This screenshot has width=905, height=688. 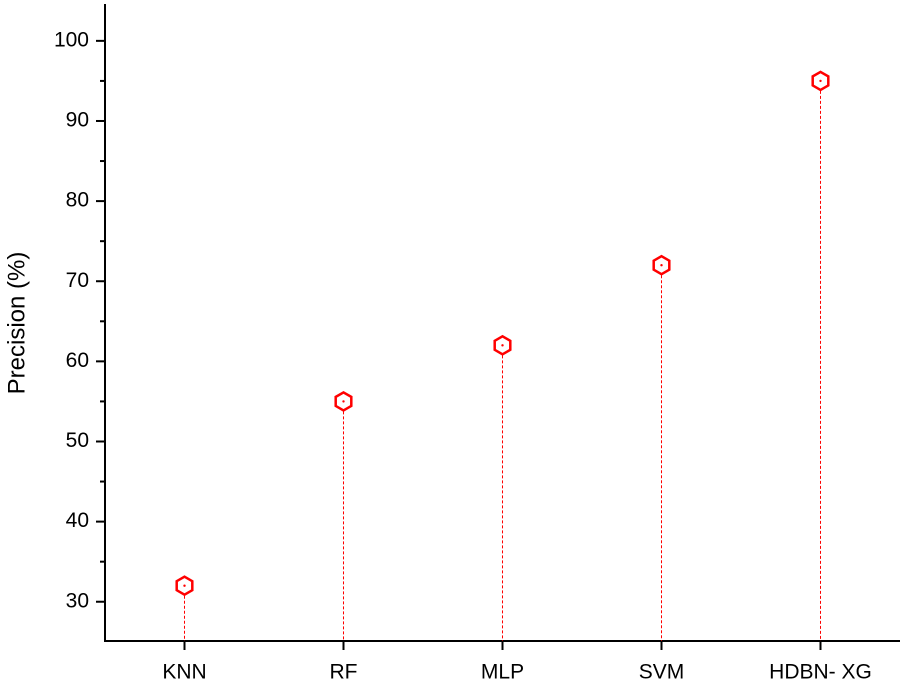 What do you see at coordinates (502, 672) in the screenshot?
I see `x-tick-label: MLP` at bounding box center [502, 672].